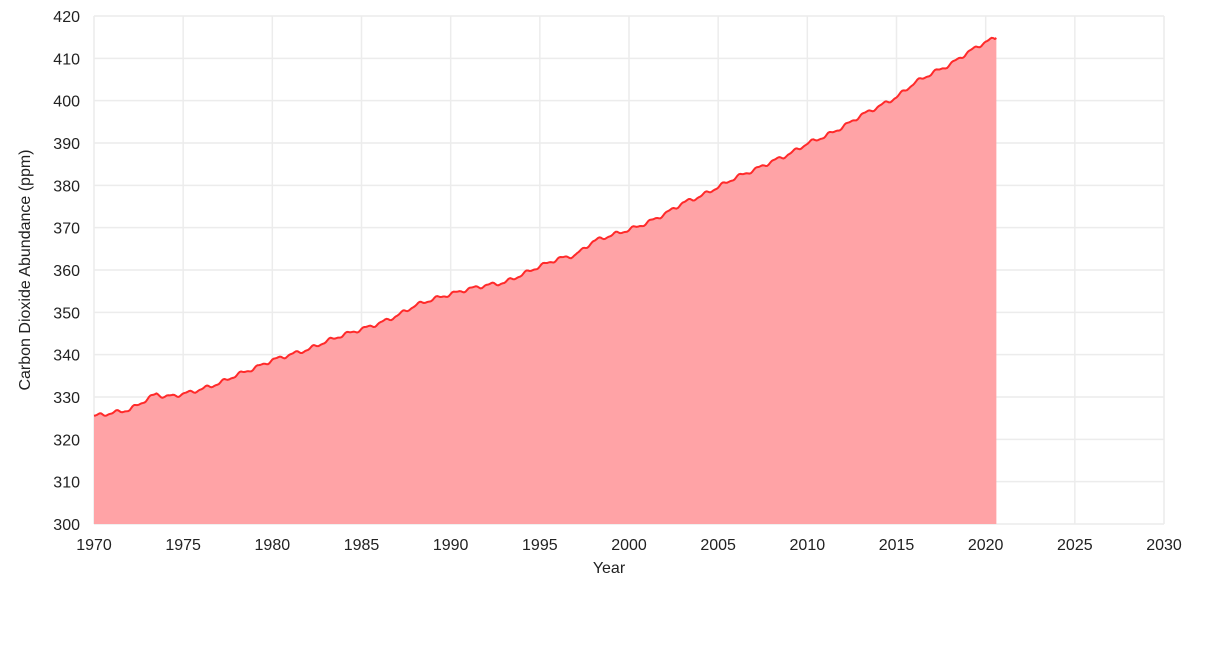 This screenshot has height=670, width=1212. I want to click on x-tick-label: 1995, so click(540, 545).